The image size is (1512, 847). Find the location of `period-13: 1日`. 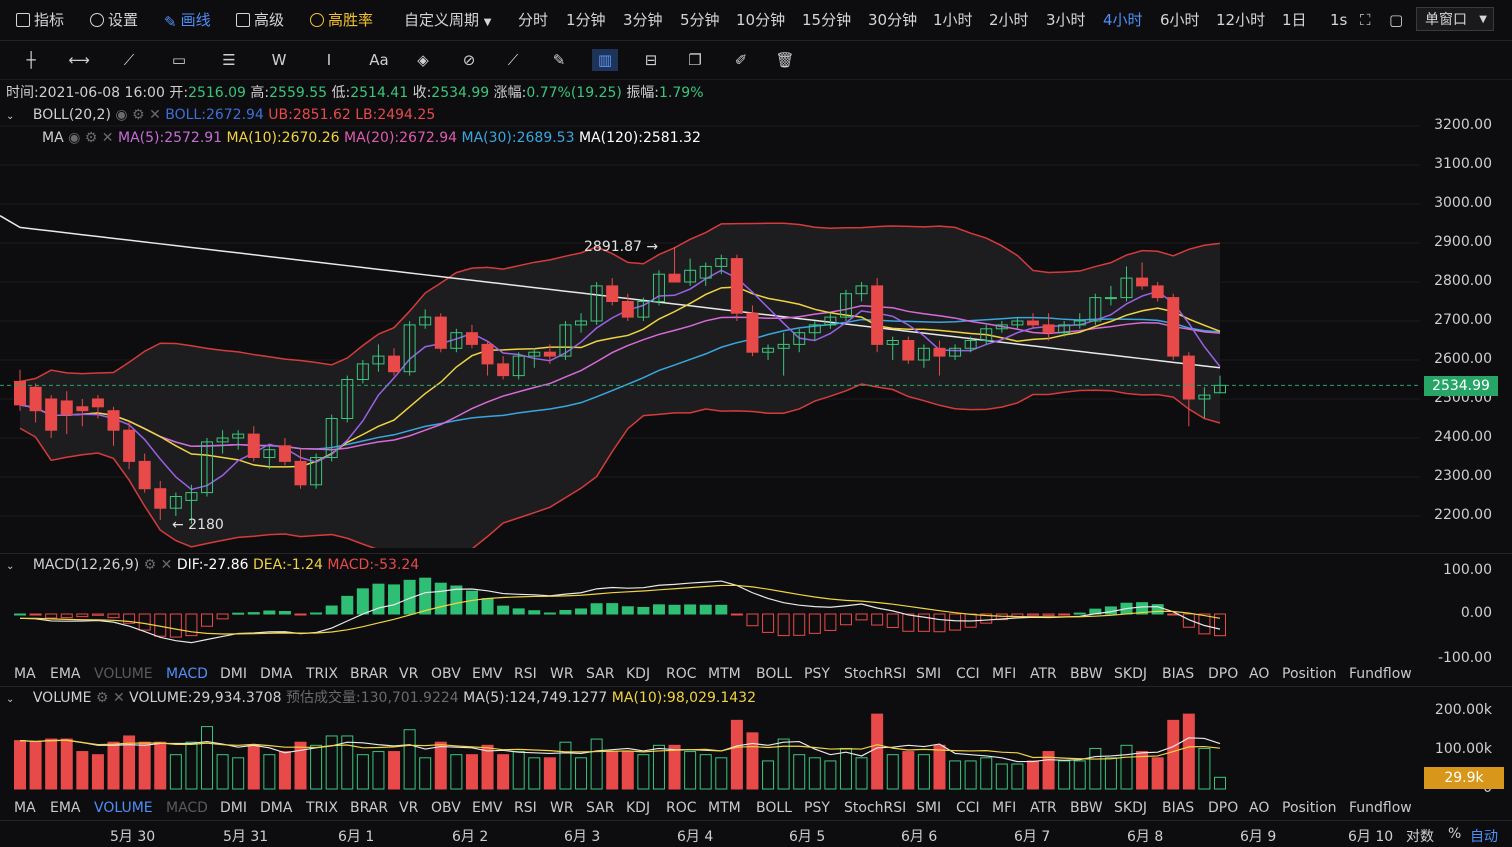

period-13: 1日 is located at coordinates (1294, 20).